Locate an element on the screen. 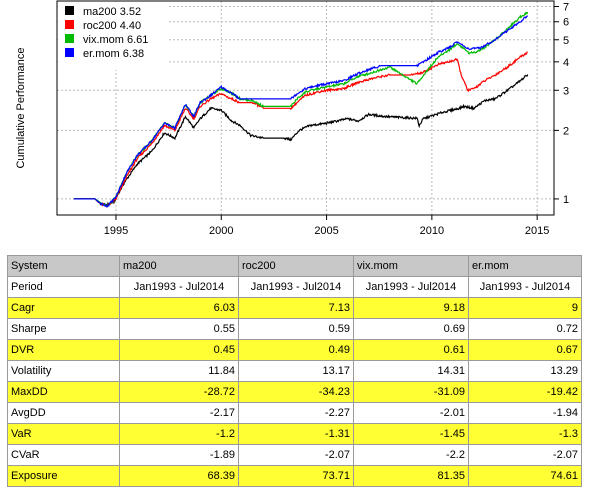 This screenshot has height=495, width=595. table-cell: 13.17 is located at coordinates (296, 371).